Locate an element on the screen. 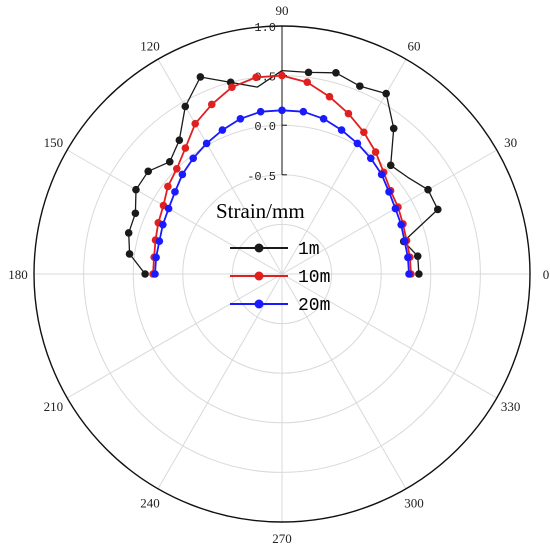 This screenshot has height=556, width=550. angle-tick-label: 330 is located at coordinates (511, 406).